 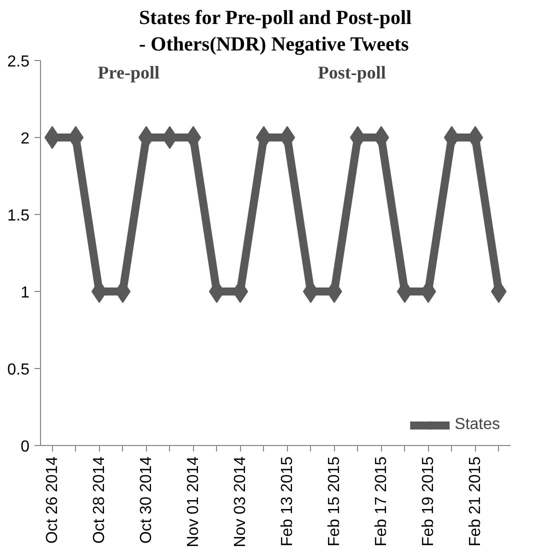 What do you see at coordinates (477, 425) in the screenshot?
I see `legend-label: States` at bounding box center [477, 425].